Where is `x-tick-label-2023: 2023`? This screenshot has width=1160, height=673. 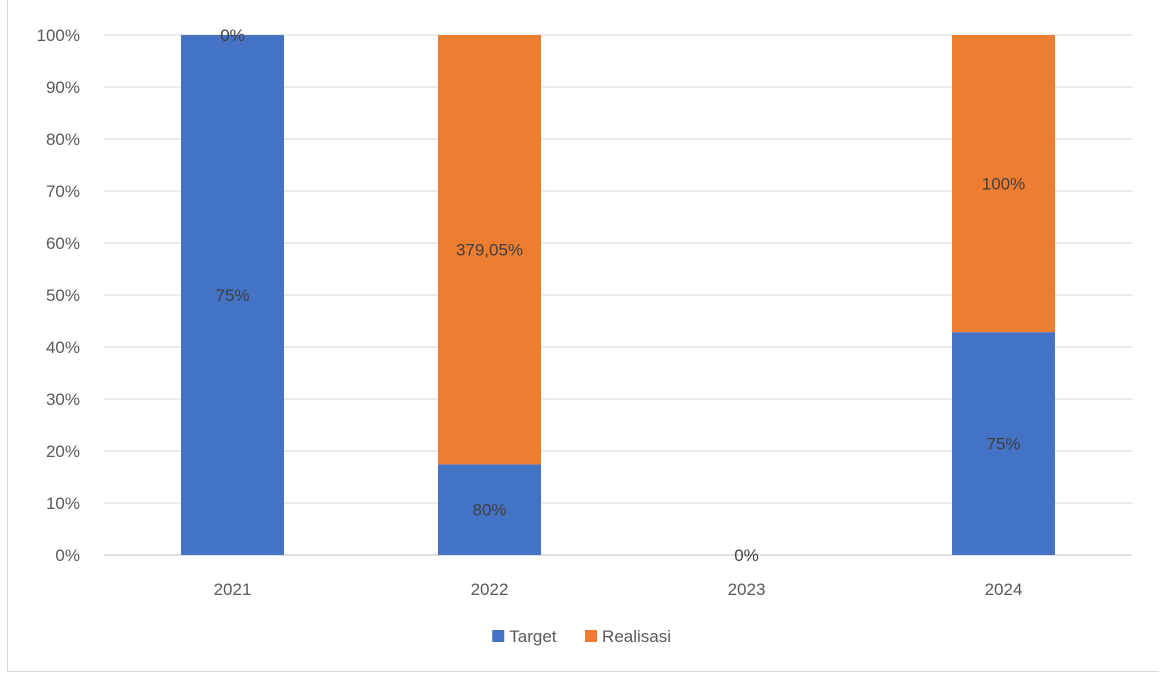 x-tick-label-2023: 2023 is located at coordinates (747, 589).